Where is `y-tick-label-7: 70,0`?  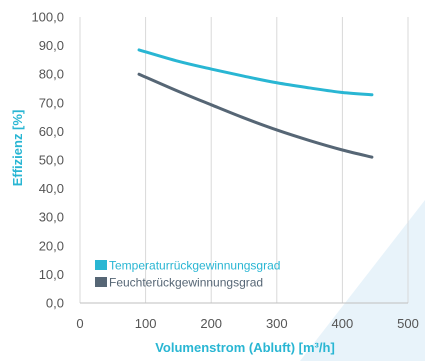 y-tick-label-7: 70,0 is located at coordinates (51, 102).